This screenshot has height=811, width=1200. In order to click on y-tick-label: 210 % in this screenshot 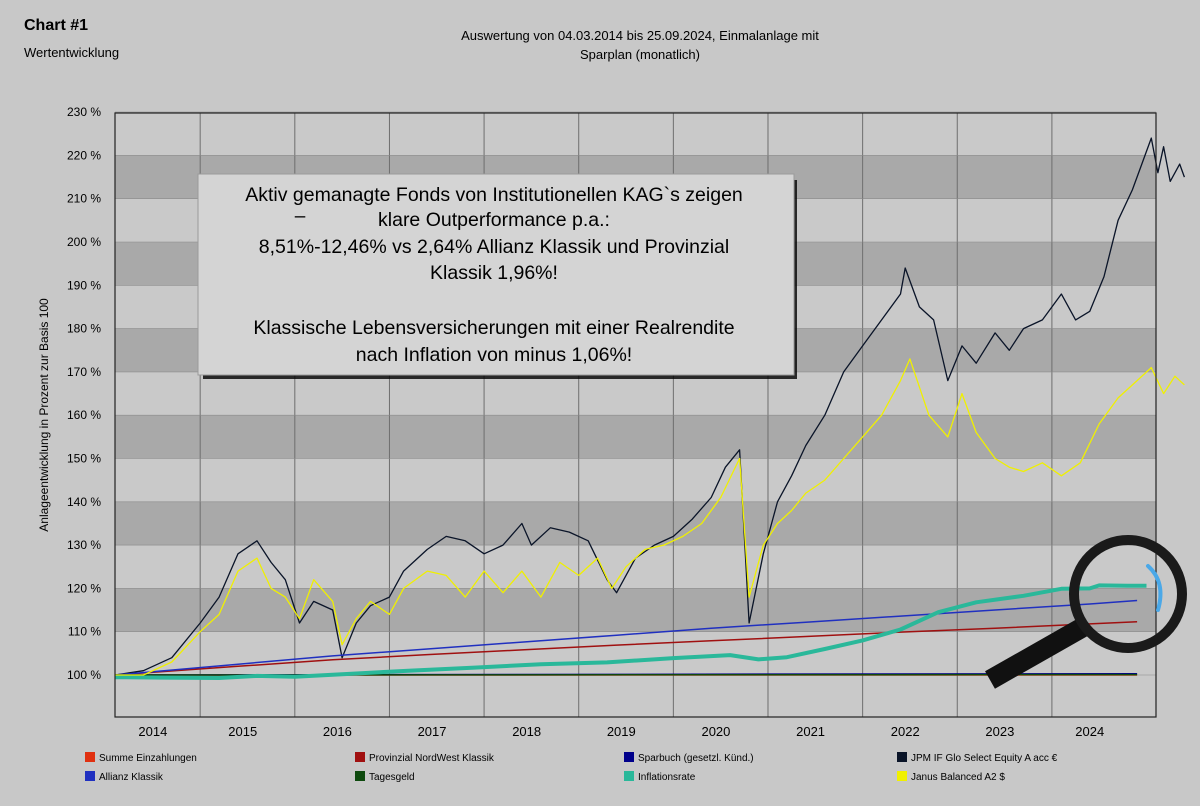, I will do `click(84, 199)`.